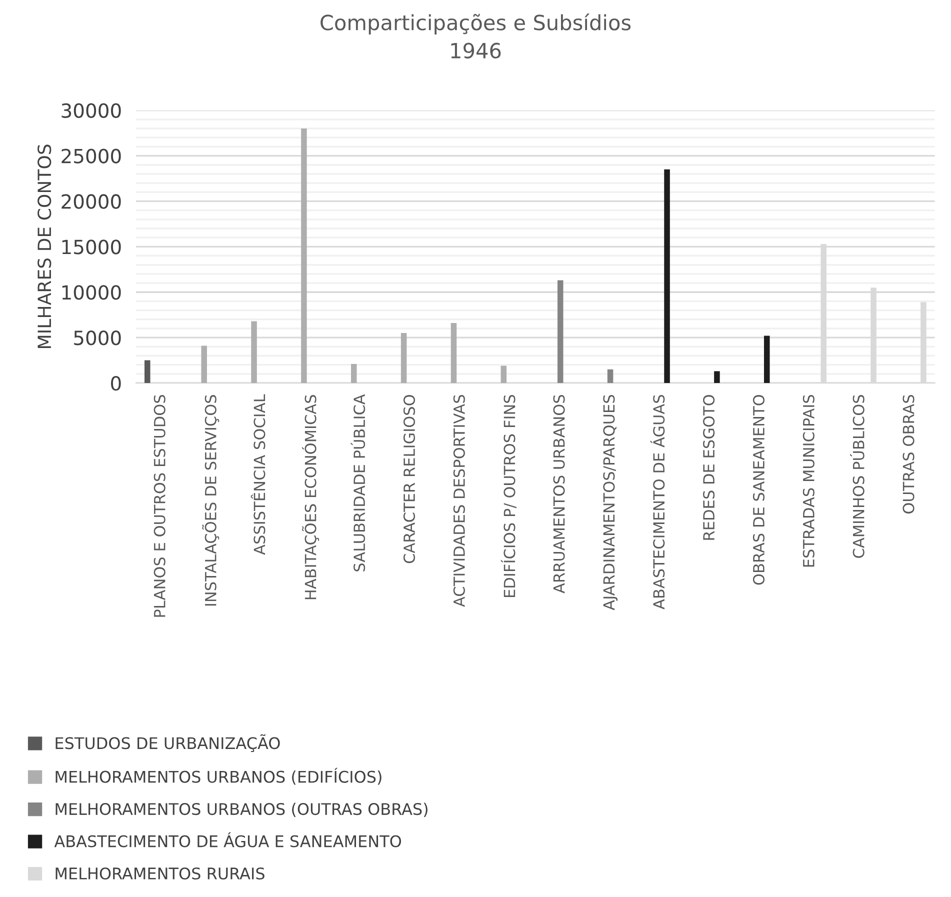  What do you see at coordinates (409, 479) in the screenshot?
I see `x-tick-label: CARACTER RELIGIOSO` at bounding box center [409, 479].